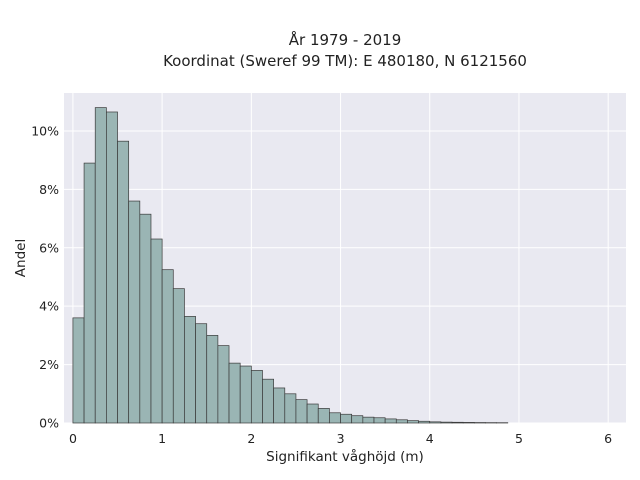 The height and width of the screenshot is (480, 640). I want to click on chart-title-line-1: År 1979 - 2019, so click(345, 39).